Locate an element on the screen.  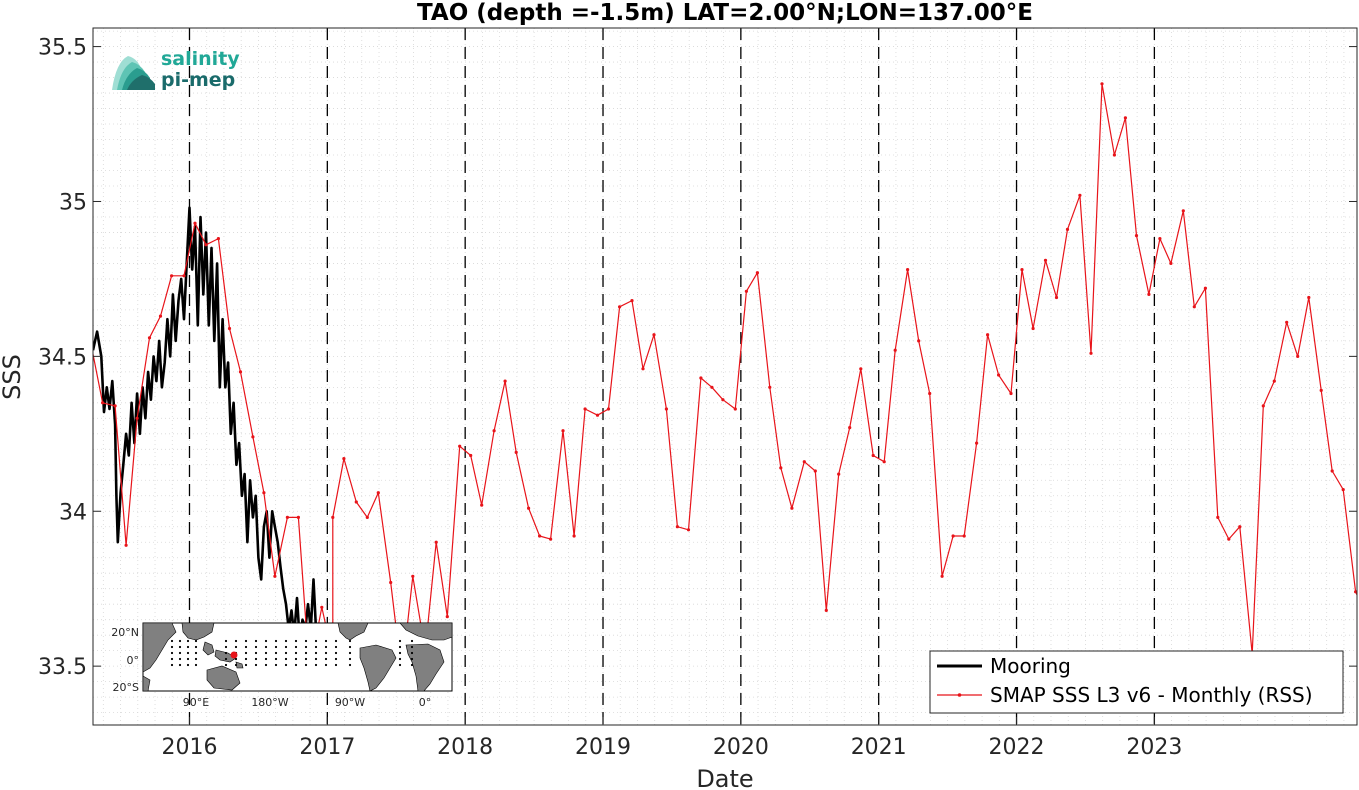
inset-lat-20s: 20°S is located at coordinates (126, 687).